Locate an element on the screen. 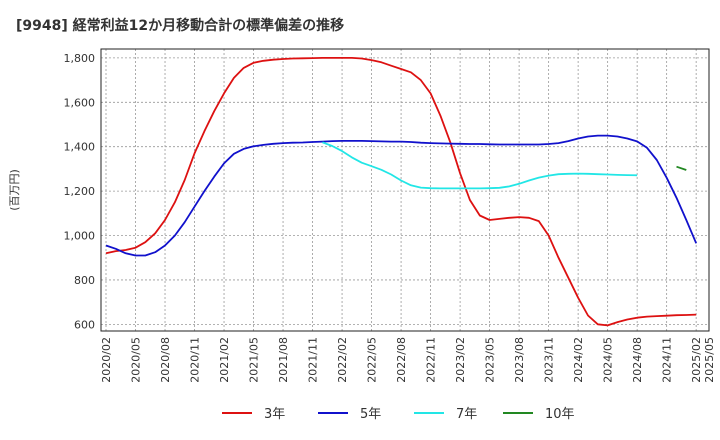 Image resolution: width=720 pixels, height=440 pixels. x-tick-label: 2023/02 is located at coordinates (460, 360).